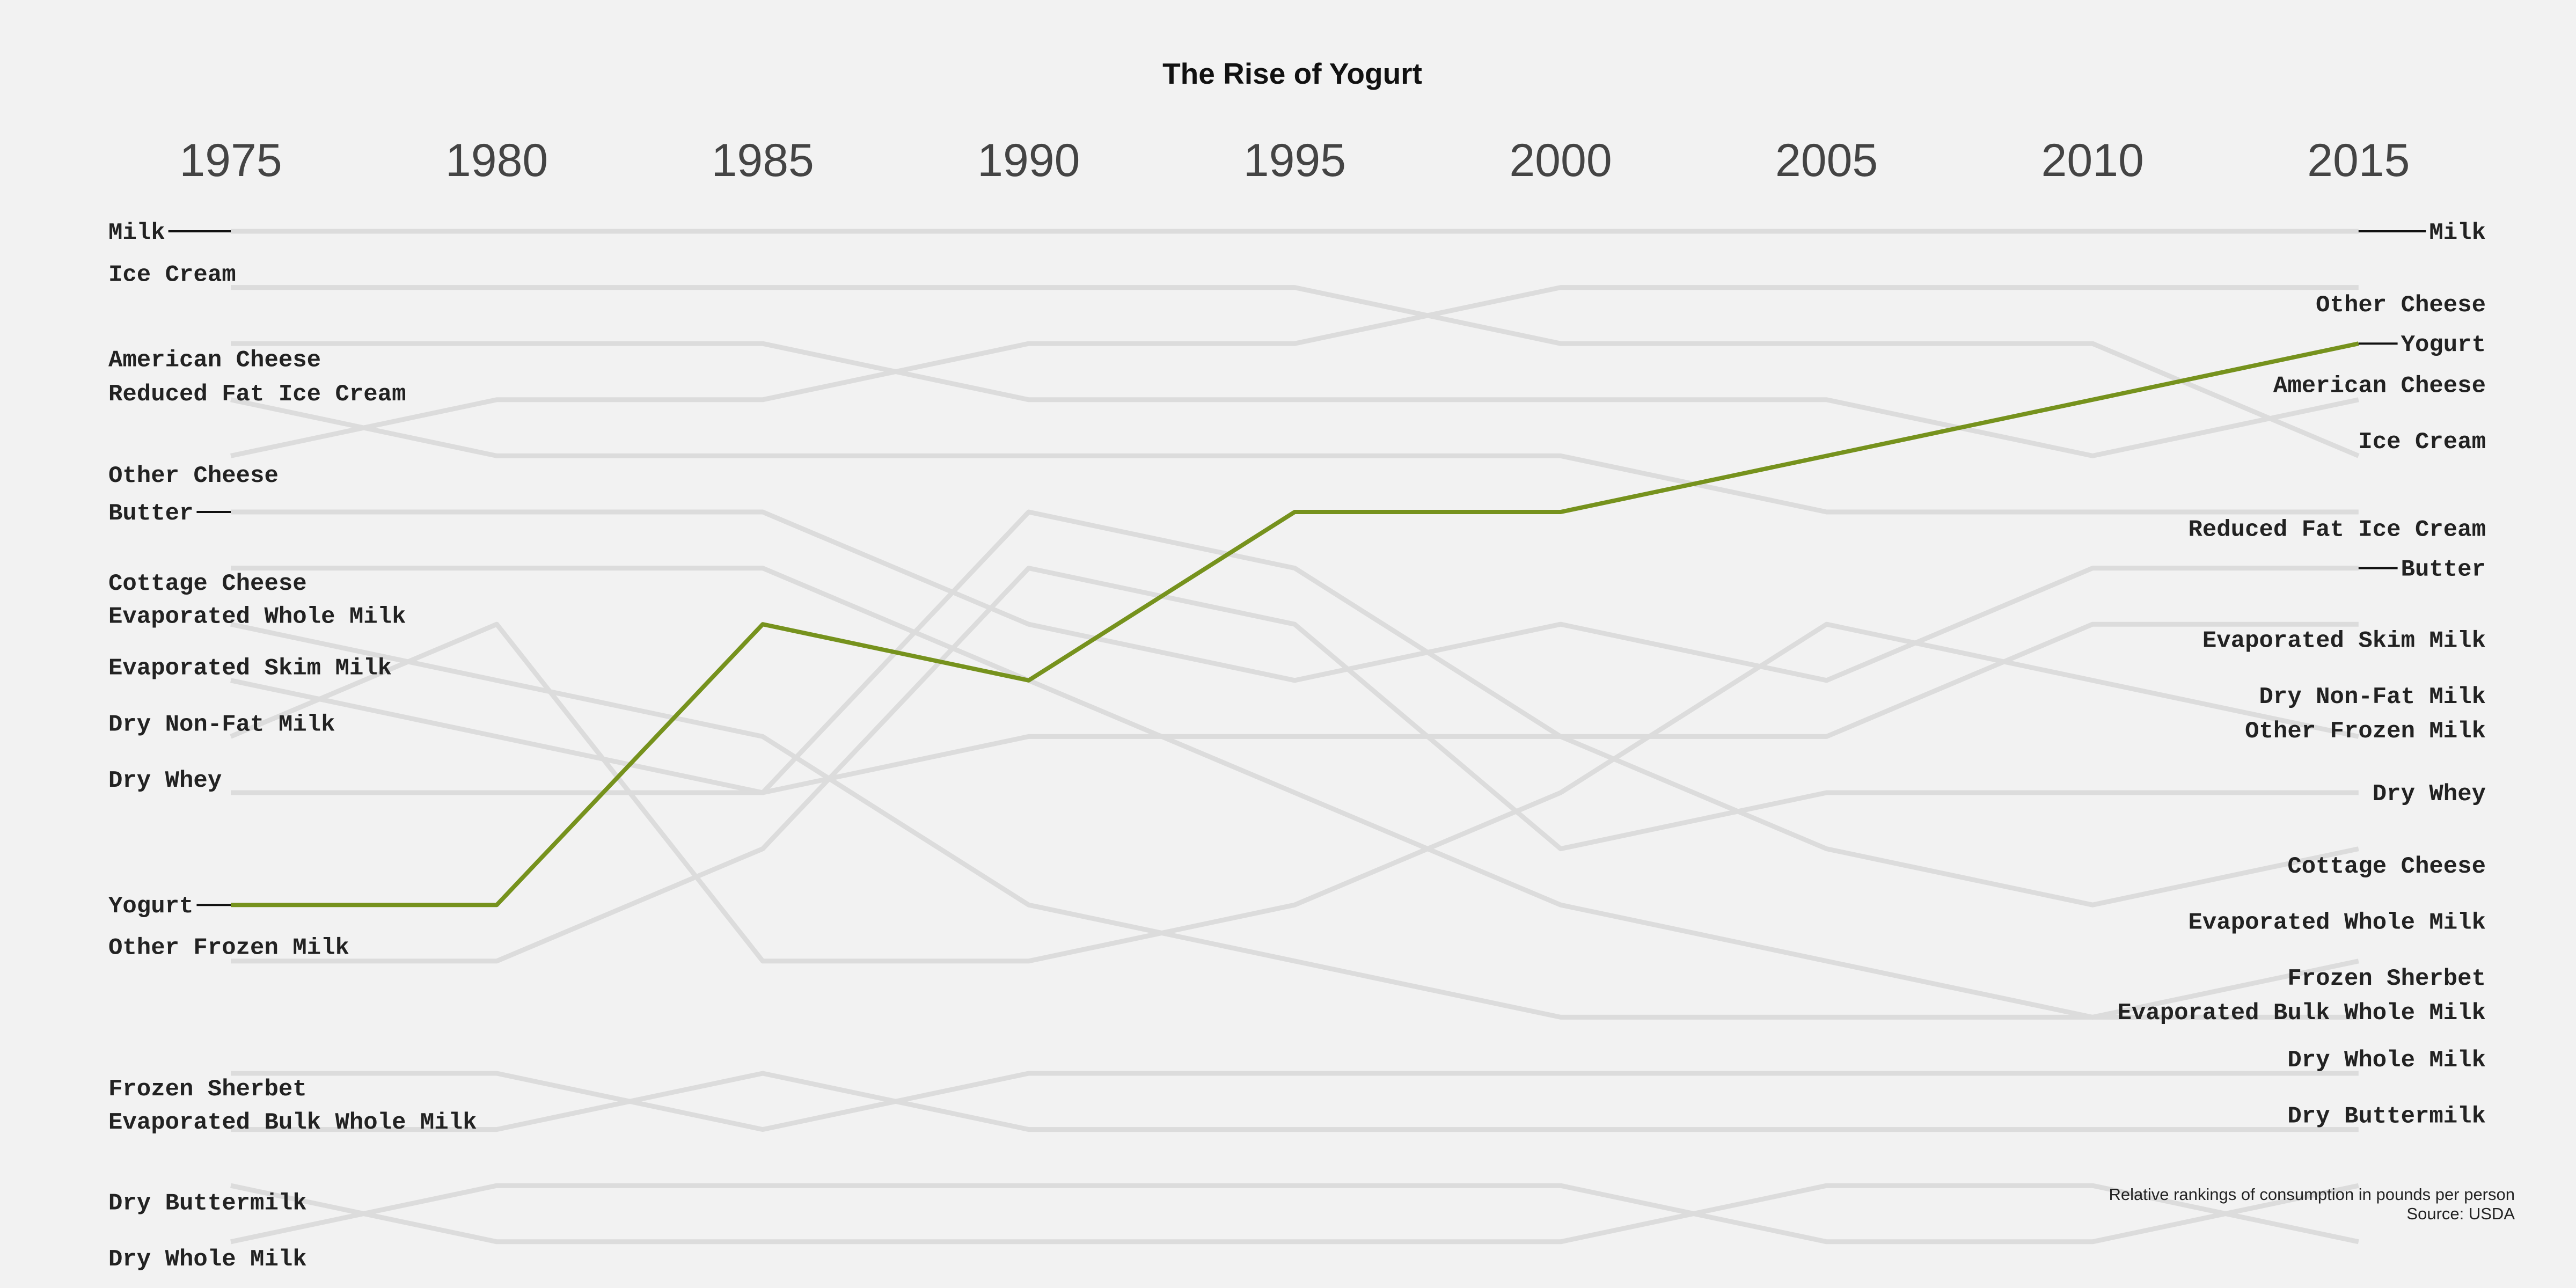  I want to click on line-dry-whole-milk, so click(1294, 1214).